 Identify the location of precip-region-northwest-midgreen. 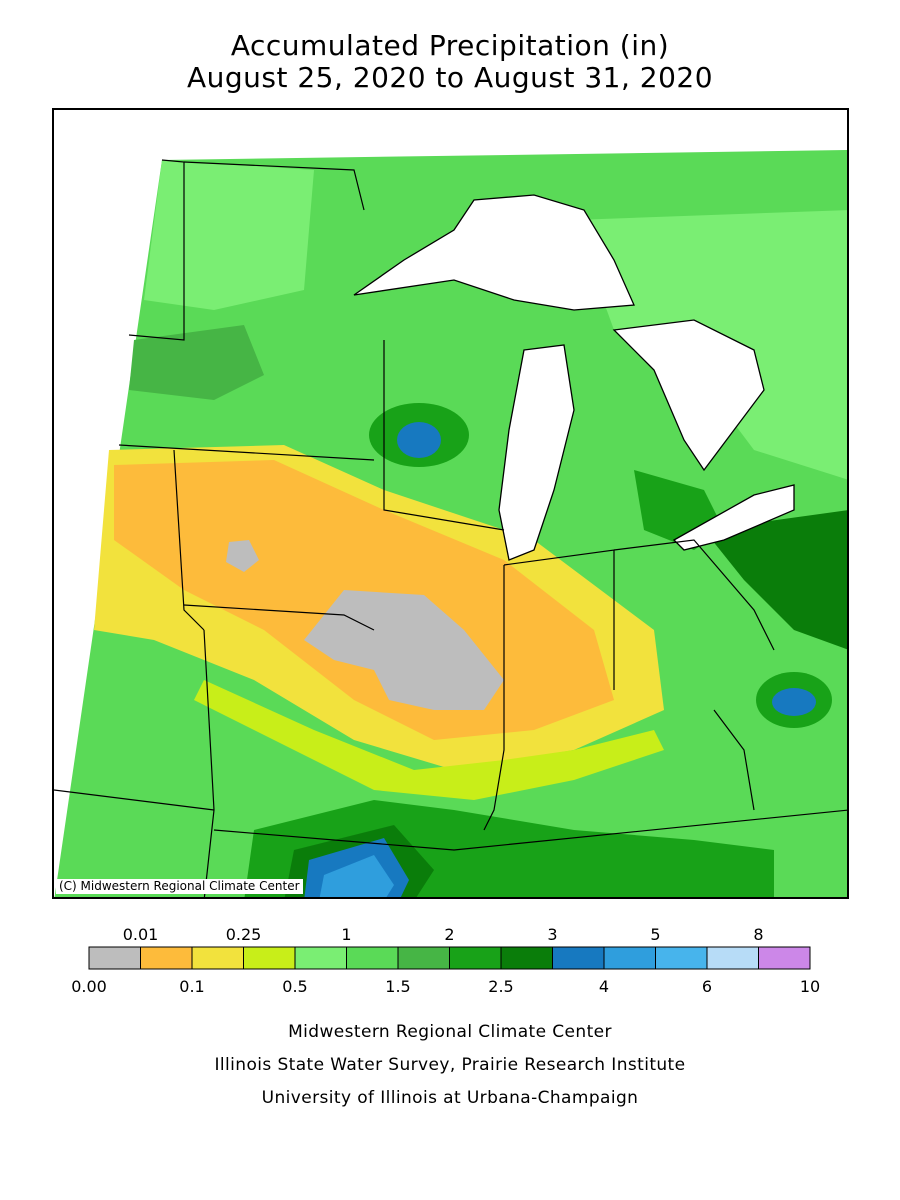
(196, 362).